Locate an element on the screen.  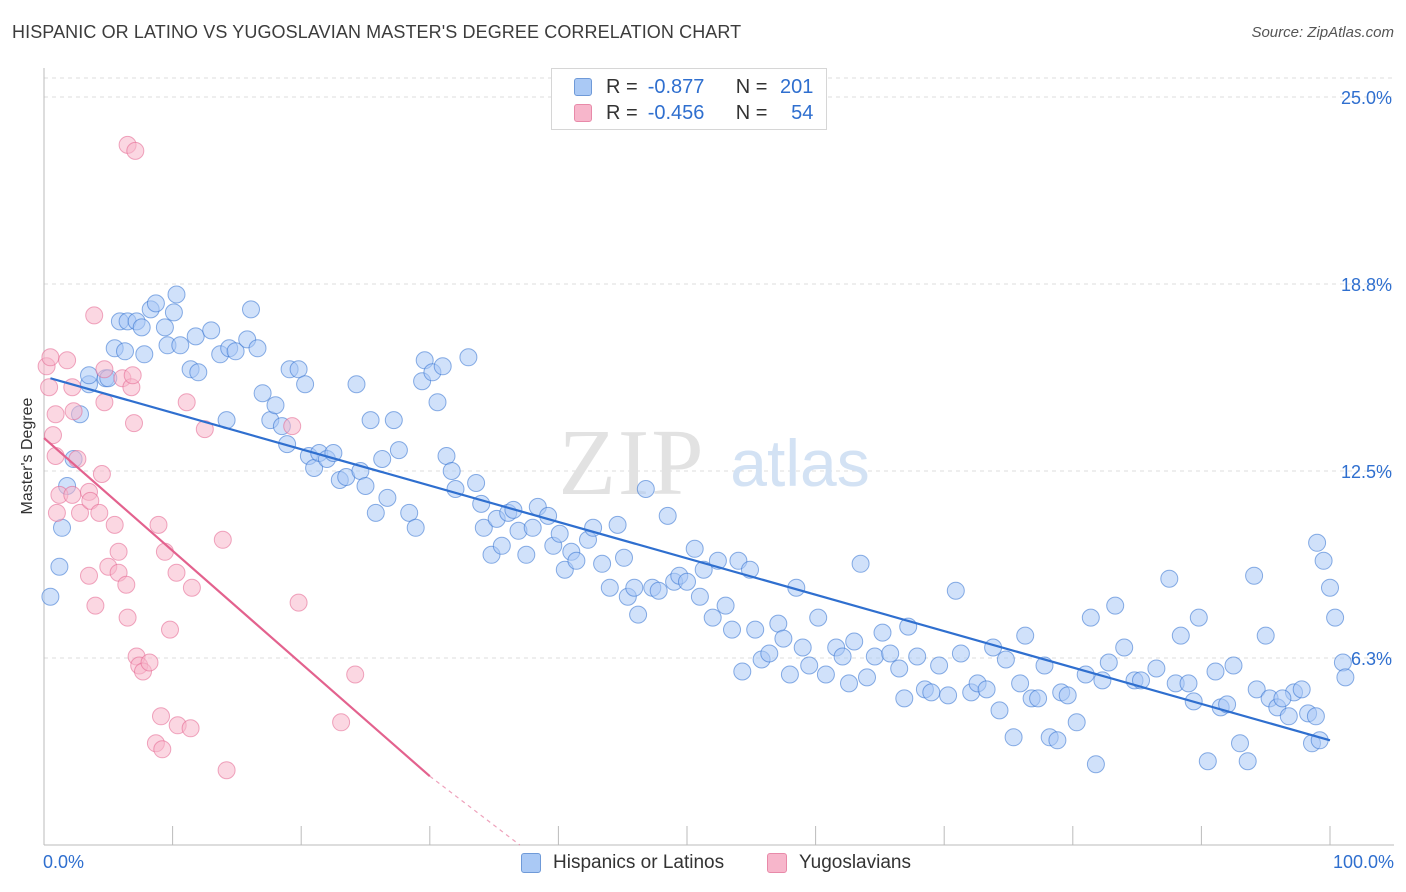
y-tick-label: 25.0% is located at coordinates (1366, 98).